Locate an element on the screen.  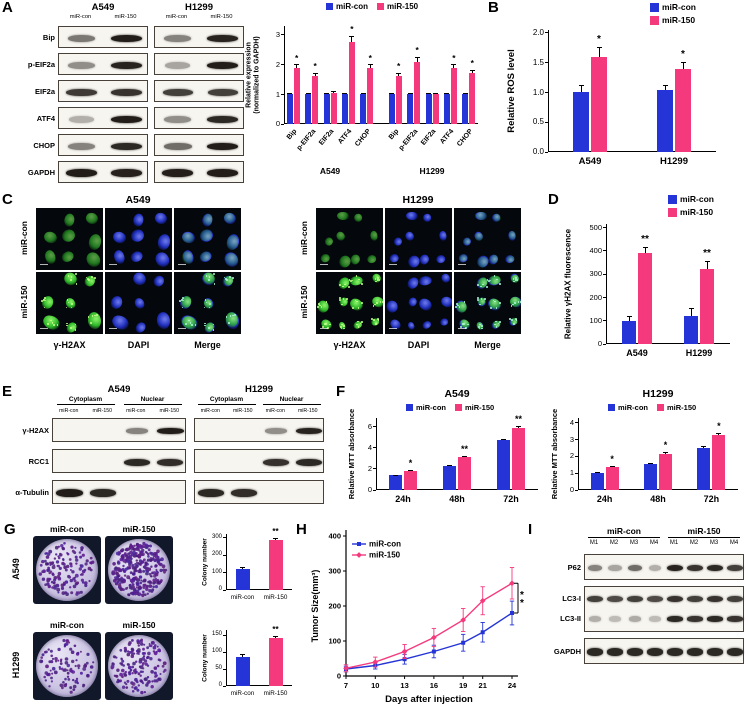
panel-C-label: C is located at coordinates (7, 199).